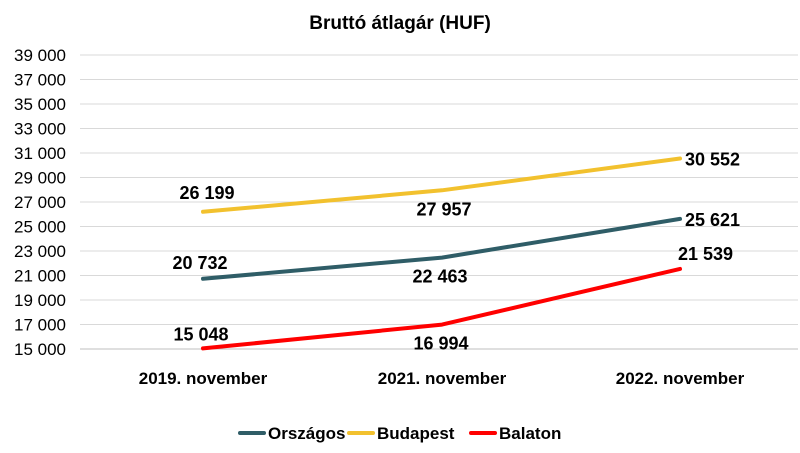  Describe the element at coordinates (712, 220) in the screenshot. I see `data-label: 25 621` at that location.